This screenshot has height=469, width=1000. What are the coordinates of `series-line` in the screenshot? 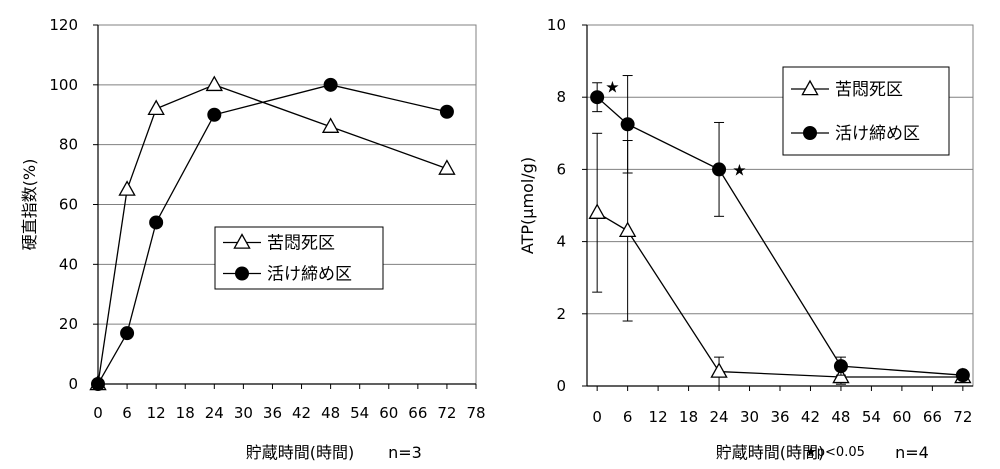 It's located at (779, 295).